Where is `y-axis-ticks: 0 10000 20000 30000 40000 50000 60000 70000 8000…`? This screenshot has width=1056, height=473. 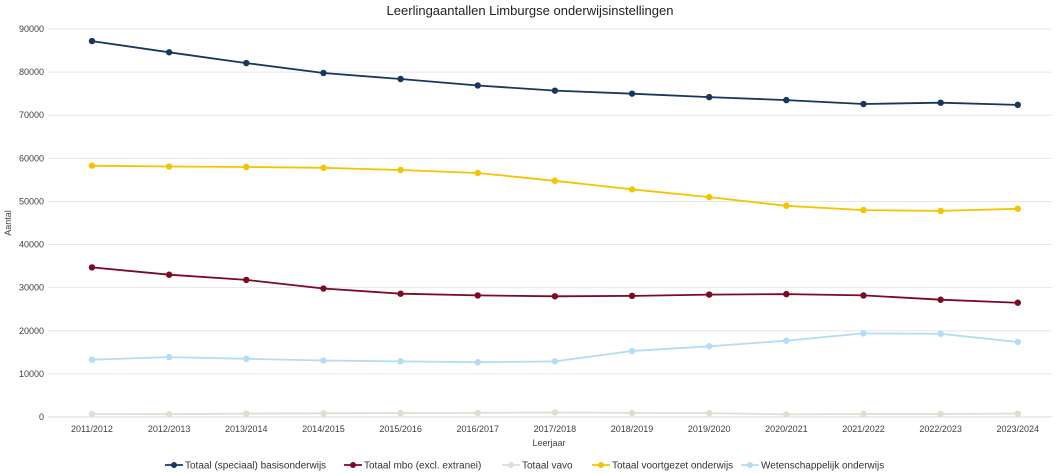
y-axis-ticks: 0 10000 20000 30000 40000 50000 60000 70000 8000… is located at coordinates (31, 223).